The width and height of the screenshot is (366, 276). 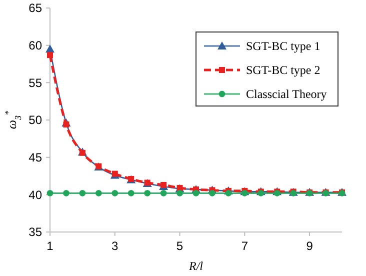 What do you see at coordinates (180, 246) in the screenshot?
I see `x-tick-label: 5` at bounding box center [180, 246].